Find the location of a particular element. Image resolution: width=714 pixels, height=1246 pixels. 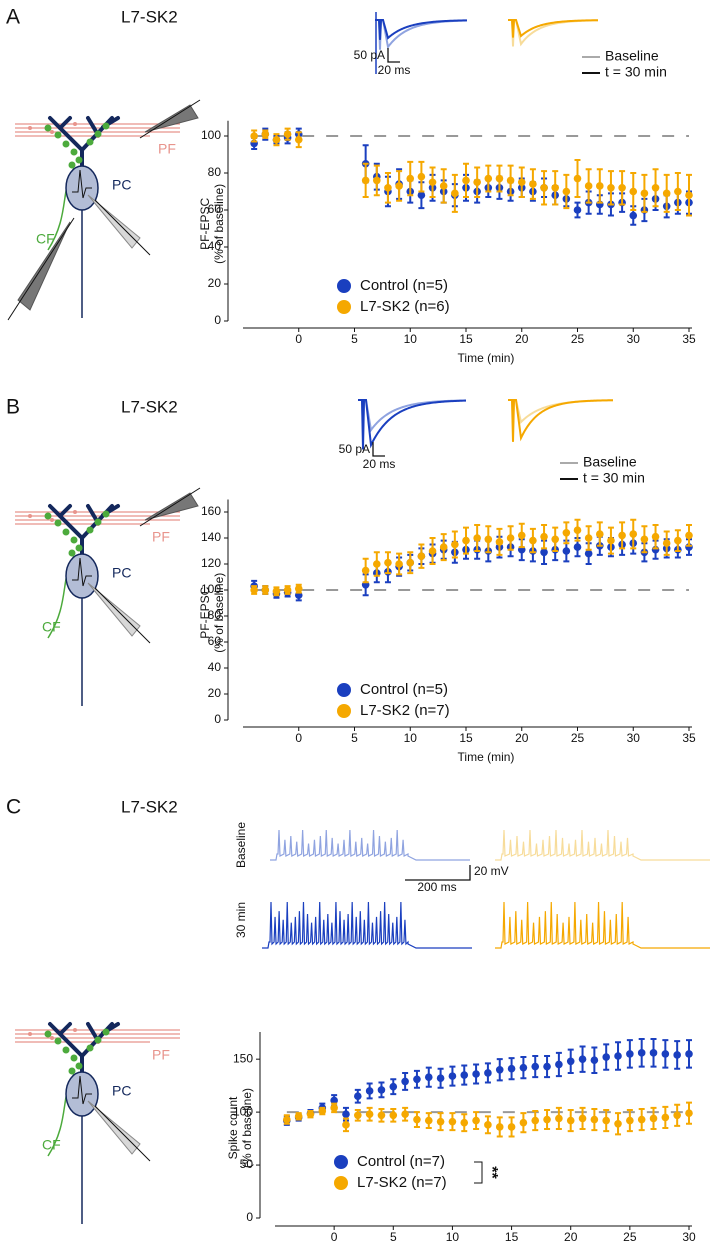

scale-label: 20 mV is located at coordinates (491, 871).